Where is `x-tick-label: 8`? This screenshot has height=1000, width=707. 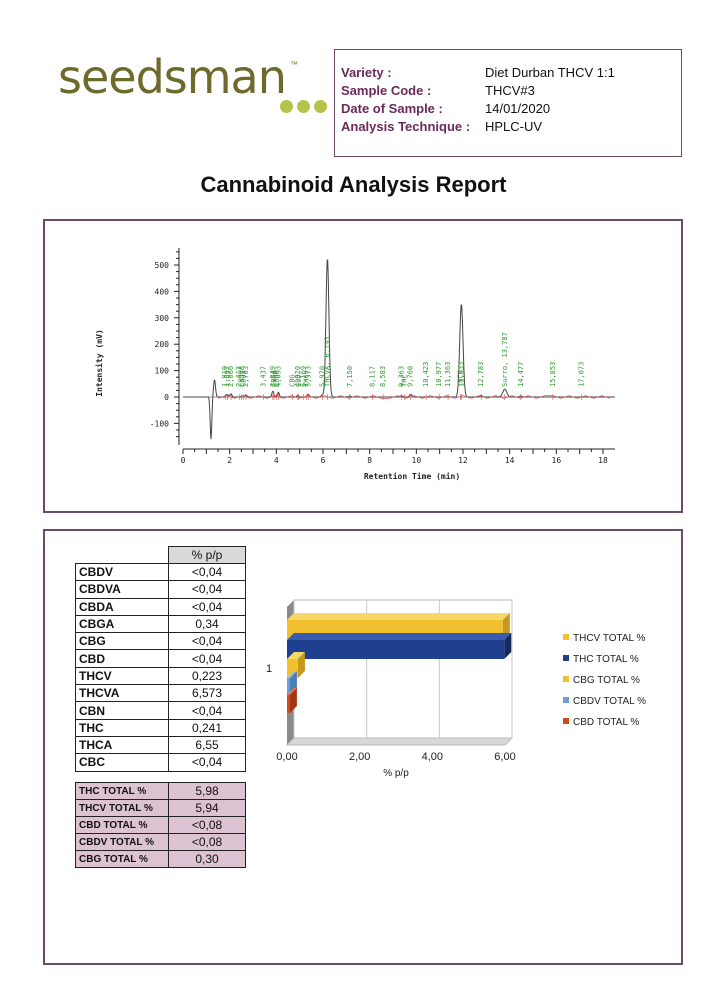
x-tick-label: 8 is located at coordinates (369, 460).